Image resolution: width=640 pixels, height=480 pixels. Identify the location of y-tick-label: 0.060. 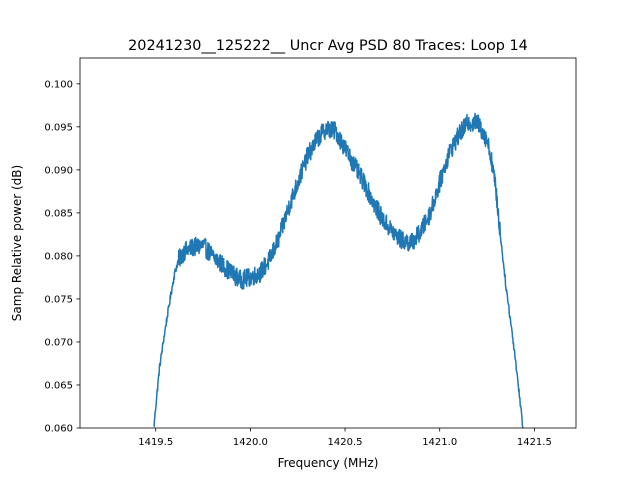
(58, 429).